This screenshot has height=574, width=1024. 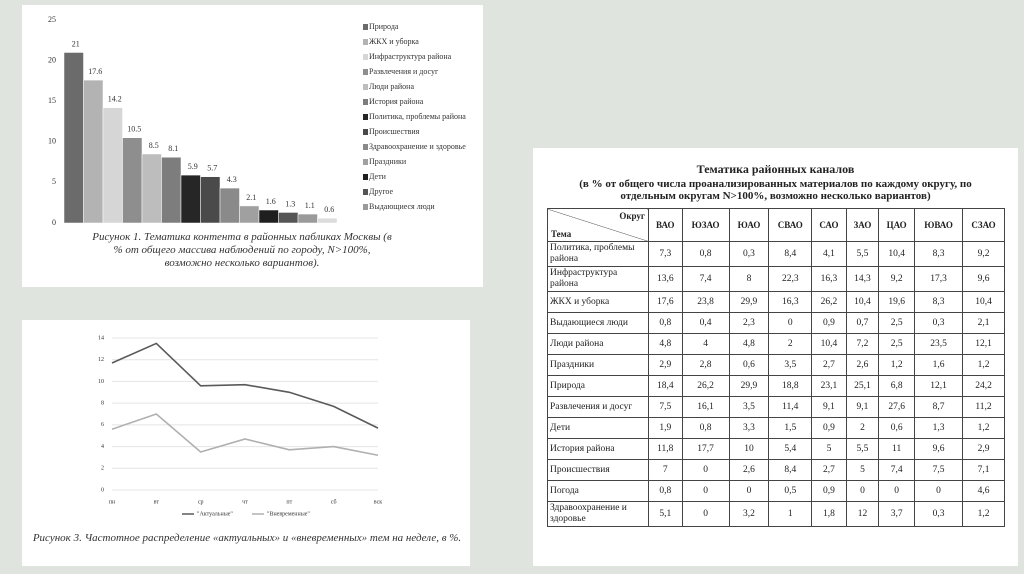 What do you see at coordinates (665, 279) in the screenshot?
I see `cell: 13,6` at bounding box center [665, 279].